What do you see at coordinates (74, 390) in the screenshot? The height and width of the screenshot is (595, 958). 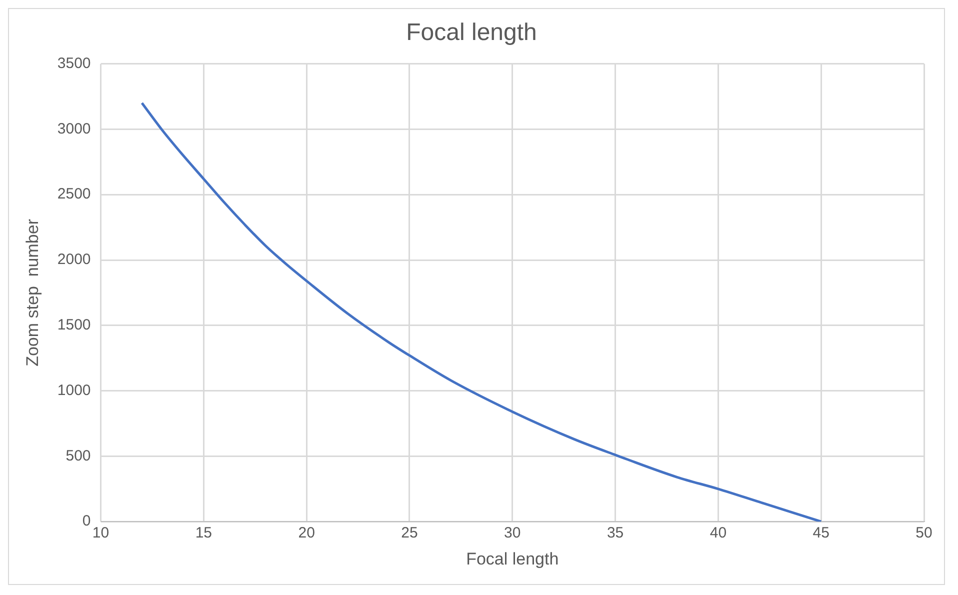 I see `y-tick-label: 1000` at bounding box center [74, 390].